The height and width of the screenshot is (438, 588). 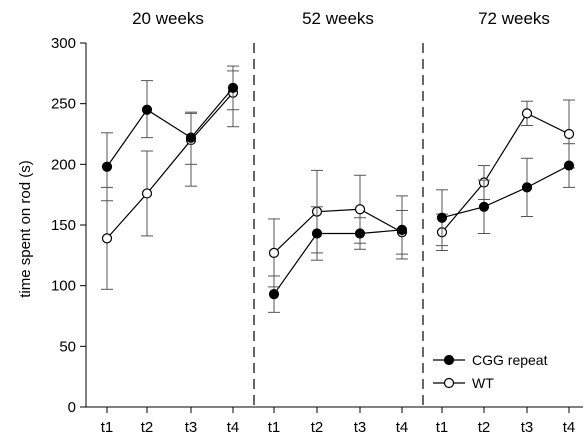 What do you see at coordinates (25, 229) in the screenshot?
I see `y-axis-label: time spent on rod (s)` at bounding box center [25, 229].